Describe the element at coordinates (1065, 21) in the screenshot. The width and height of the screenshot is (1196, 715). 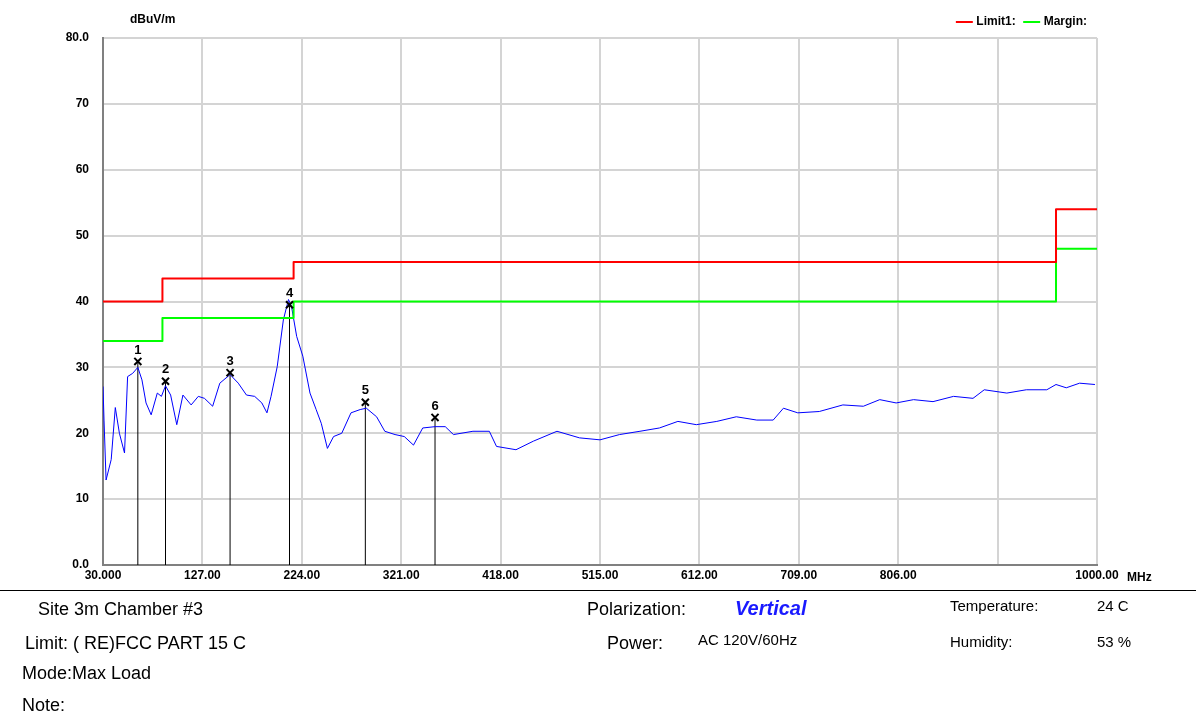
I see `legend-label: Margin:` at that location.